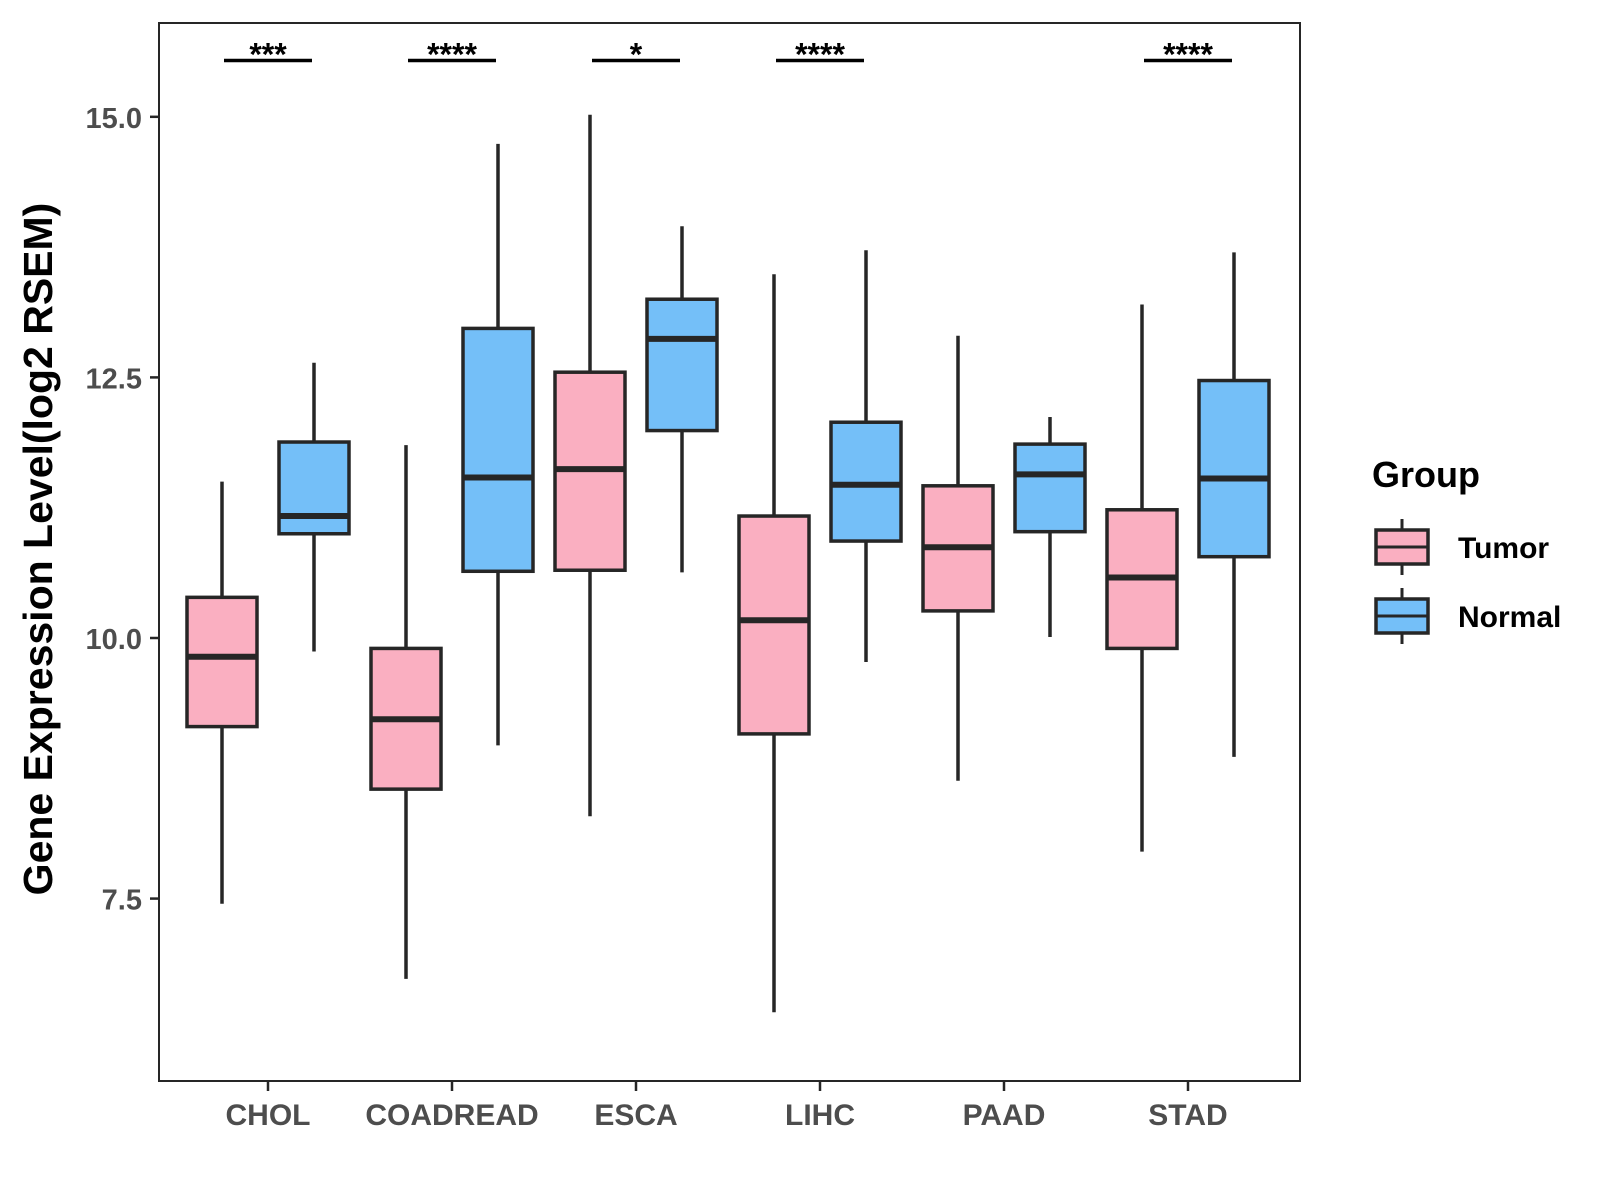 The image size is (1600, 1200). I want to click on box-lihc-normal, so click(866, 481).